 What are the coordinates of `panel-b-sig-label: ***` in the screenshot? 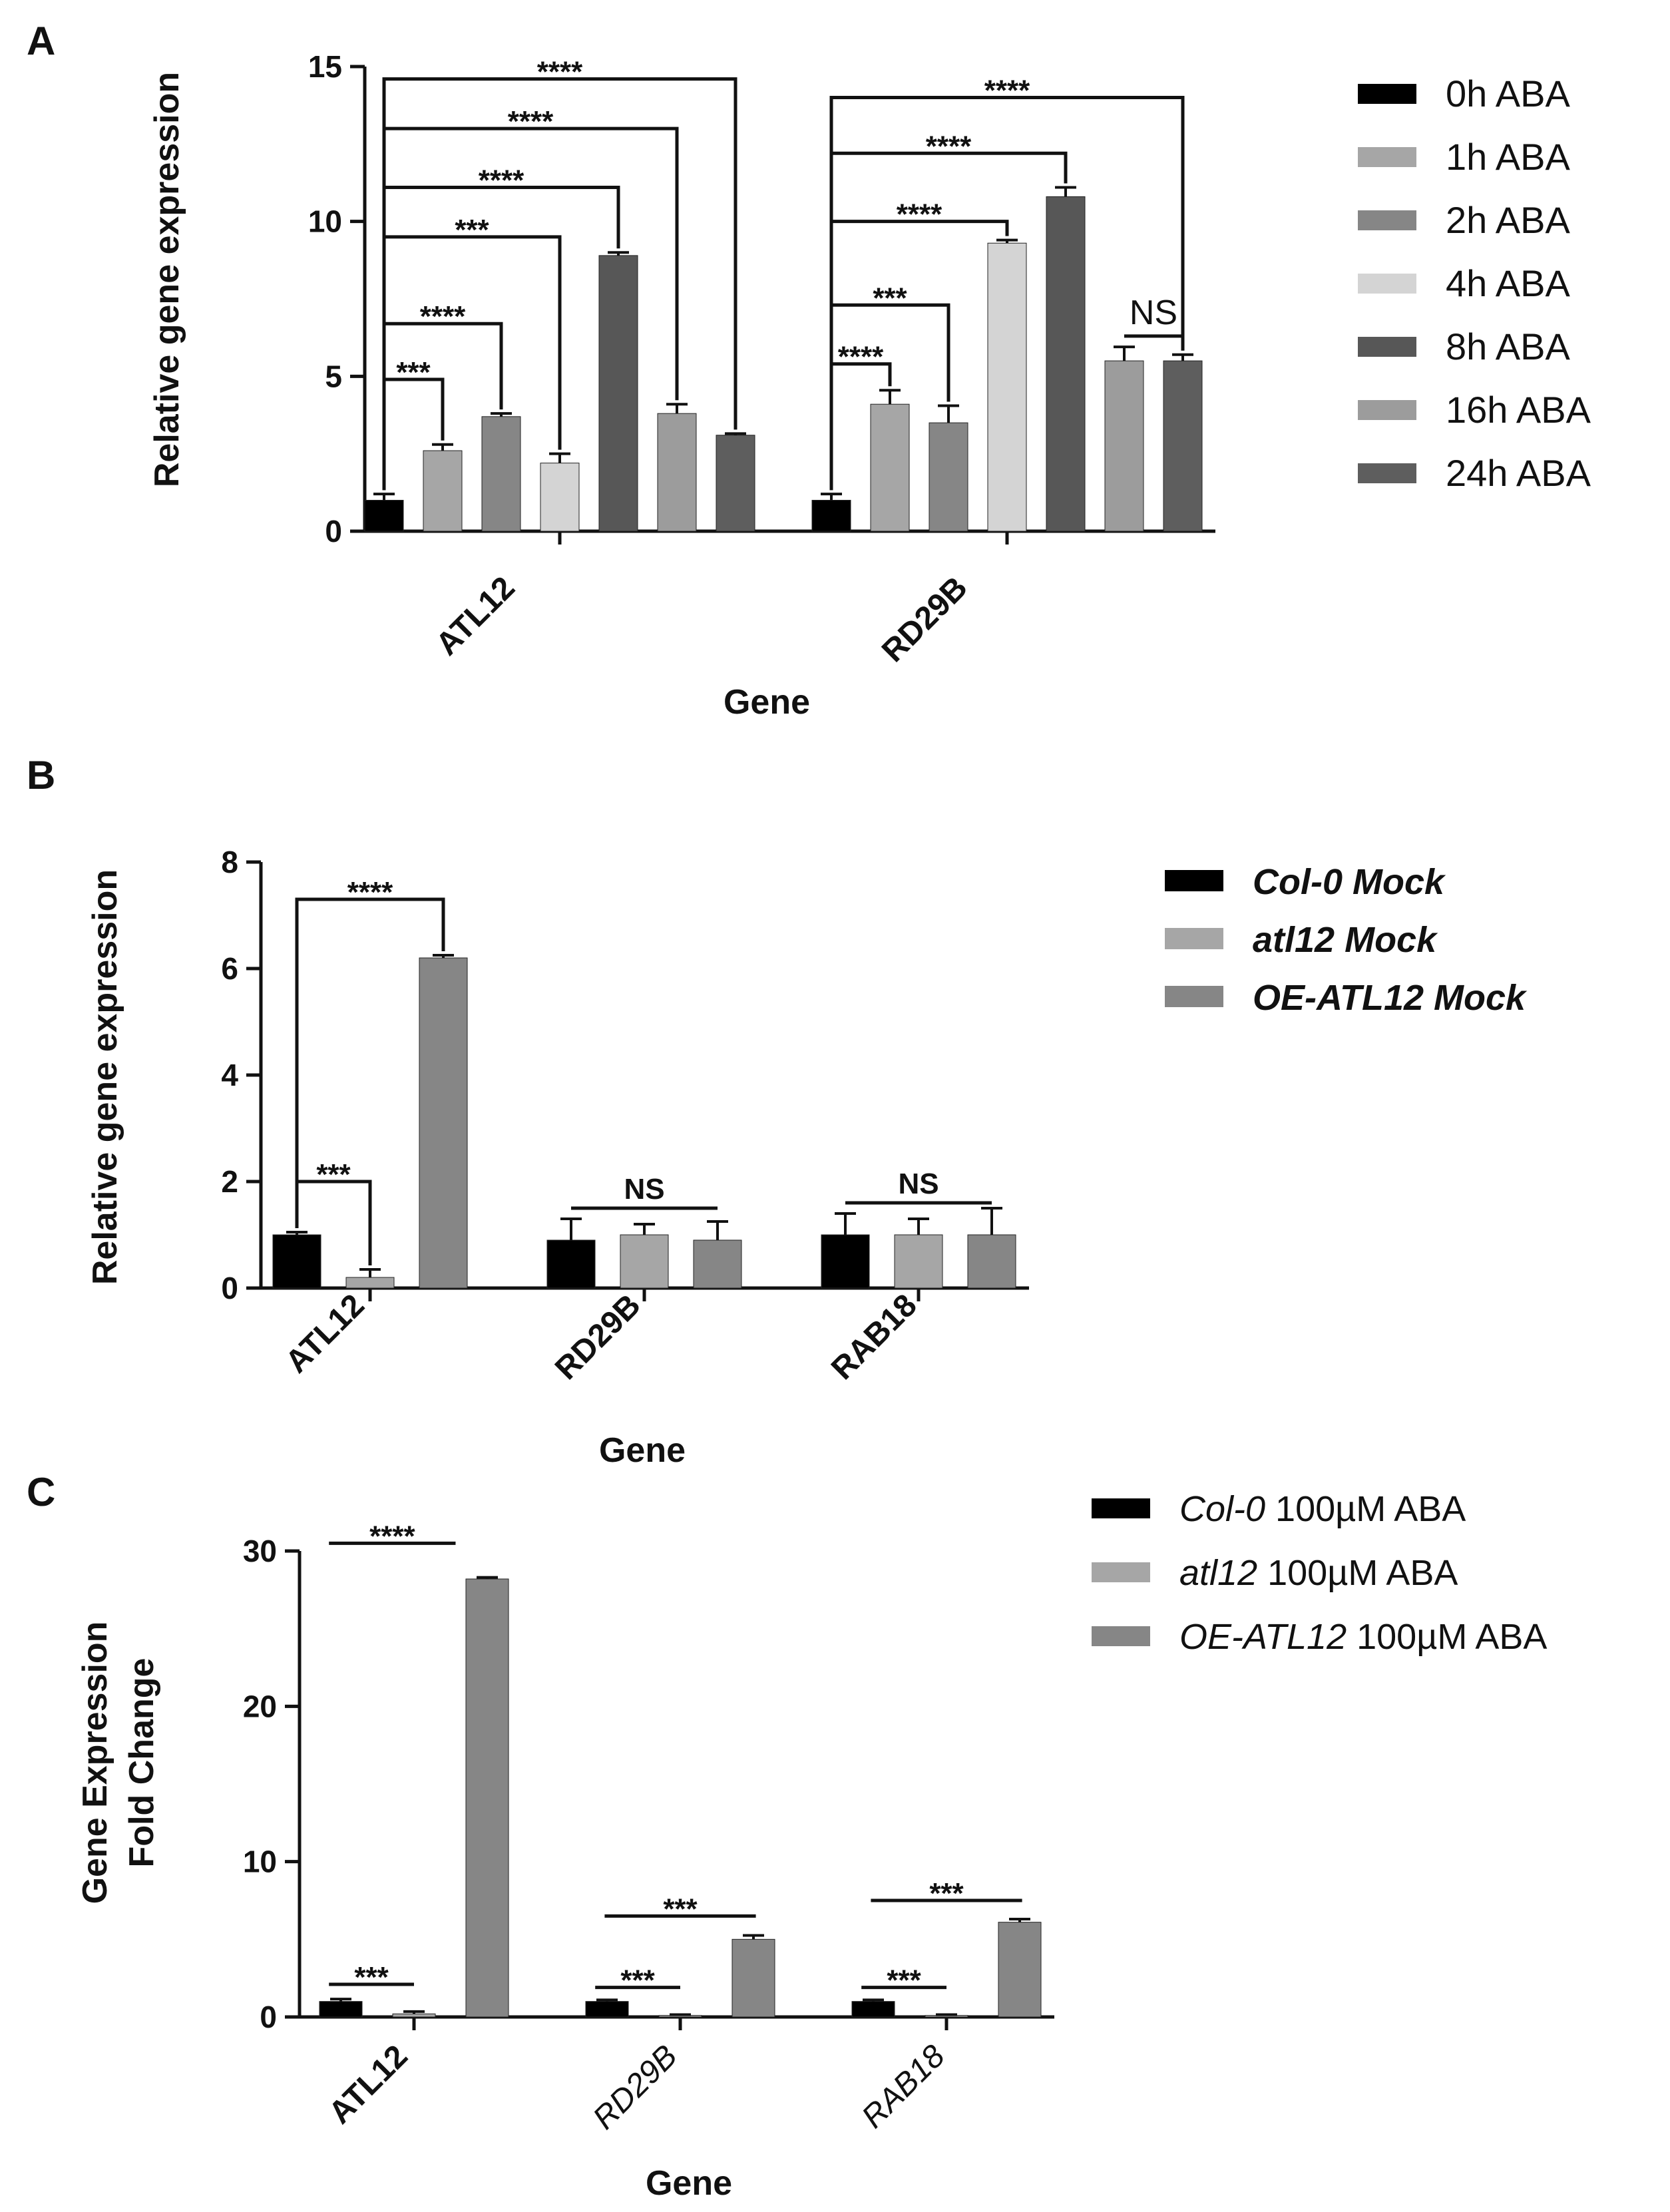 It's located at (333, 1175).